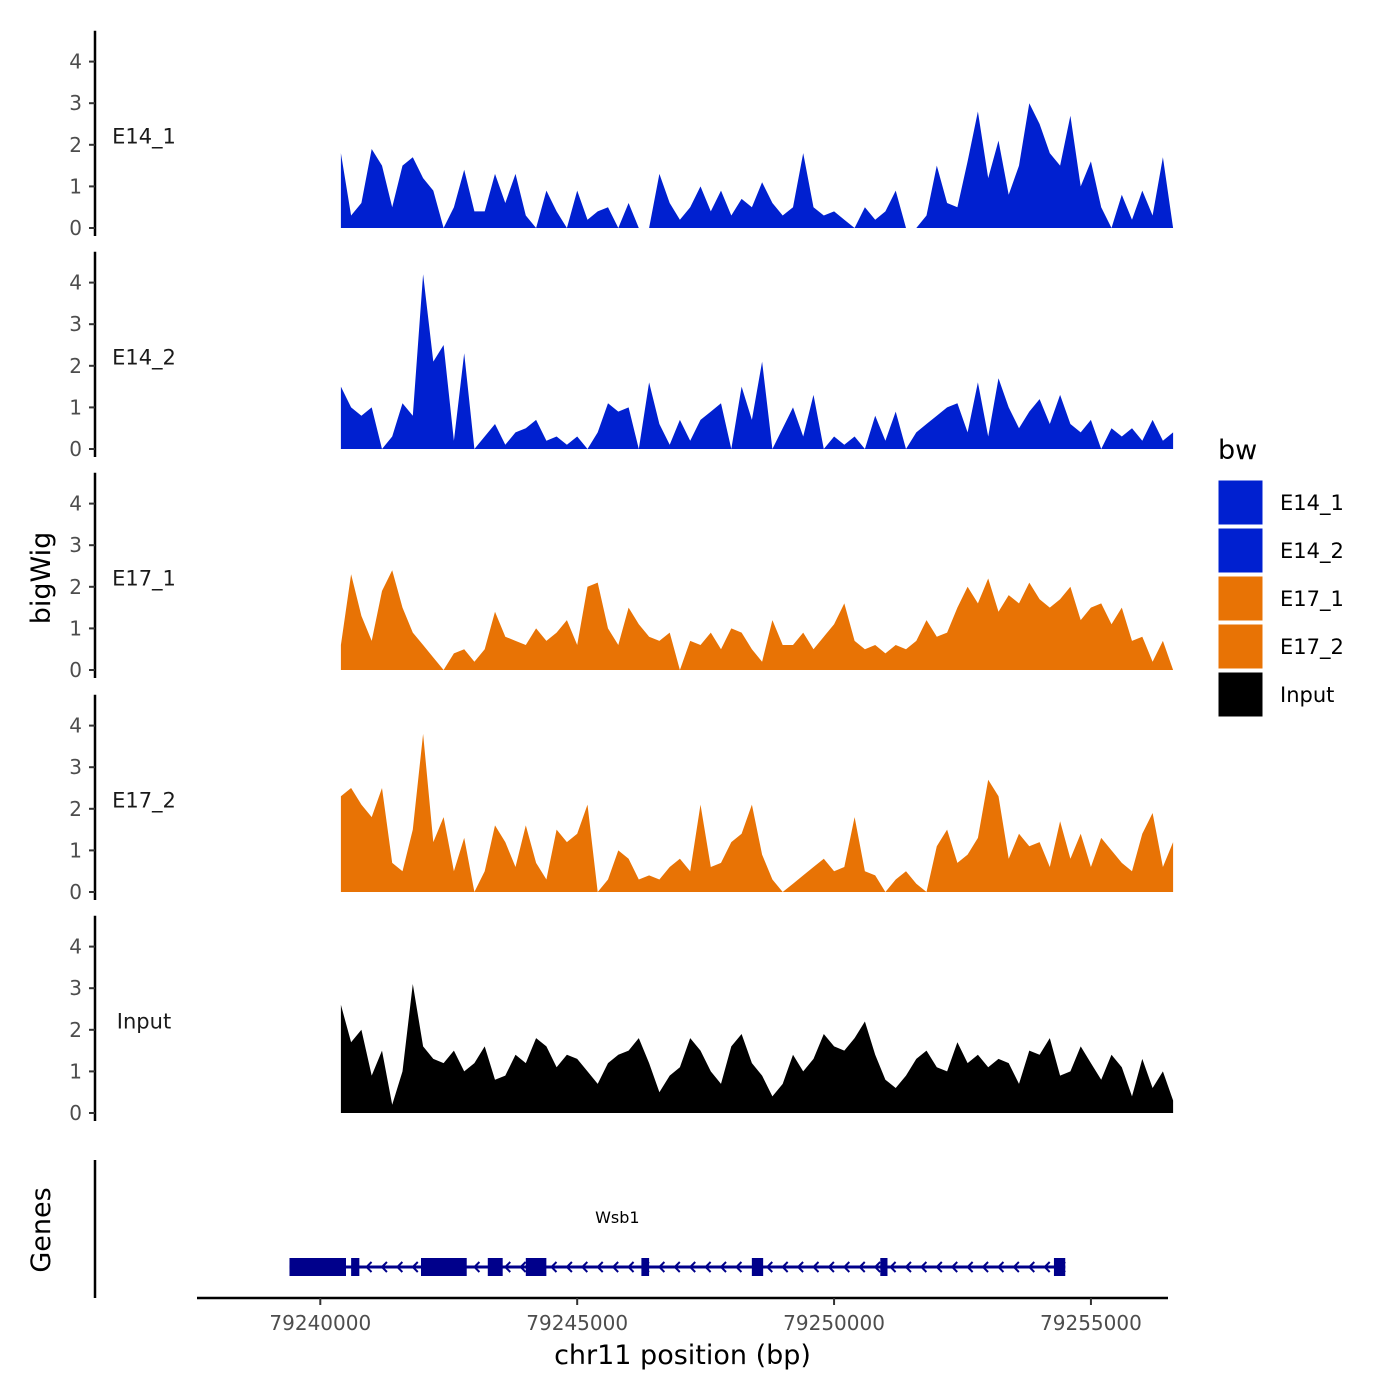 This screenshot has height=1400, width=1400. What do you see at coordinates (1237, 450) in the screenshot?
I see `legend-title: bw` at bounding box center [1237, 450].